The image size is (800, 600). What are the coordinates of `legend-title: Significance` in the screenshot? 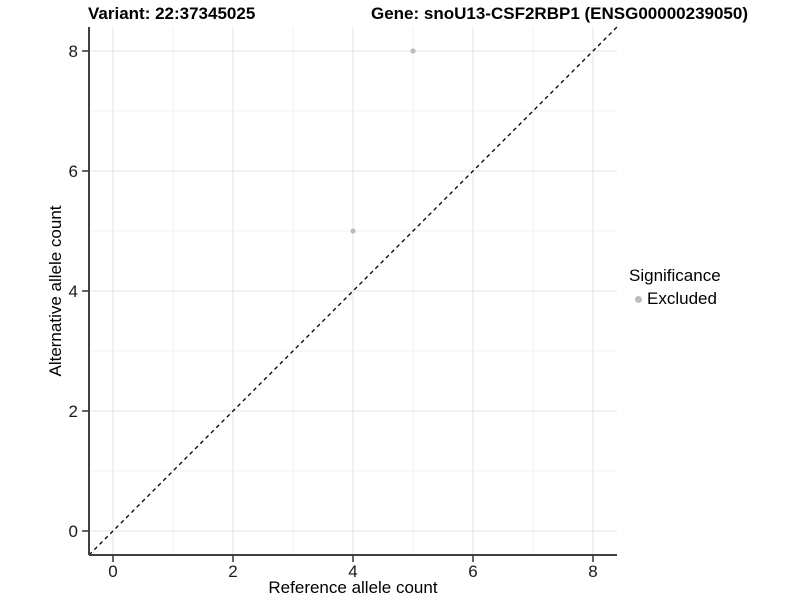 It's located at (675, 275).